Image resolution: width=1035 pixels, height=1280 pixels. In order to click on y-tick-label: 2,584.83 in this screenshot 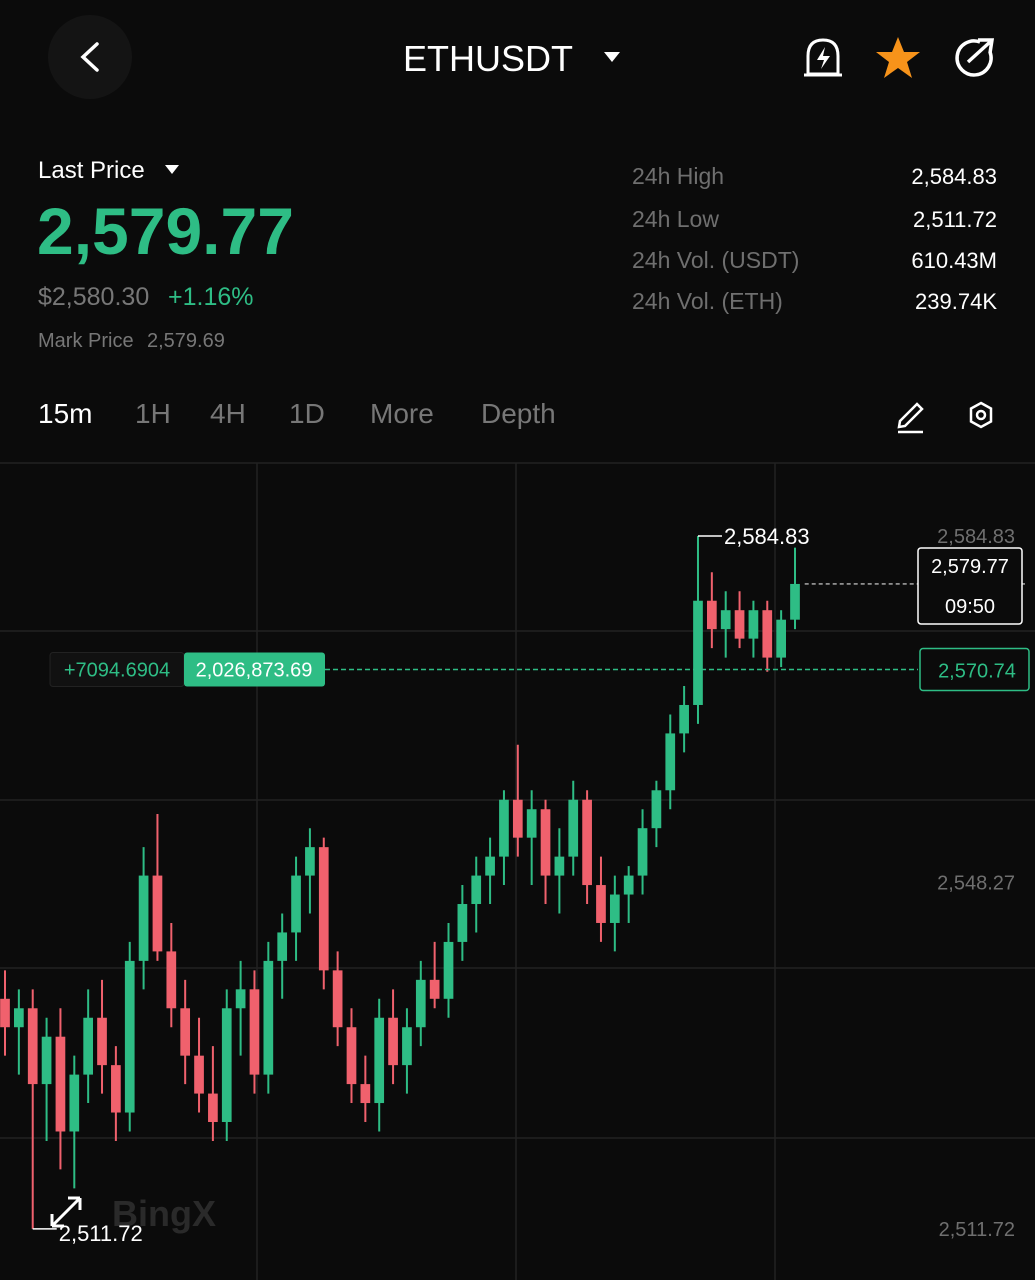, I will do `click(976, 537)`.